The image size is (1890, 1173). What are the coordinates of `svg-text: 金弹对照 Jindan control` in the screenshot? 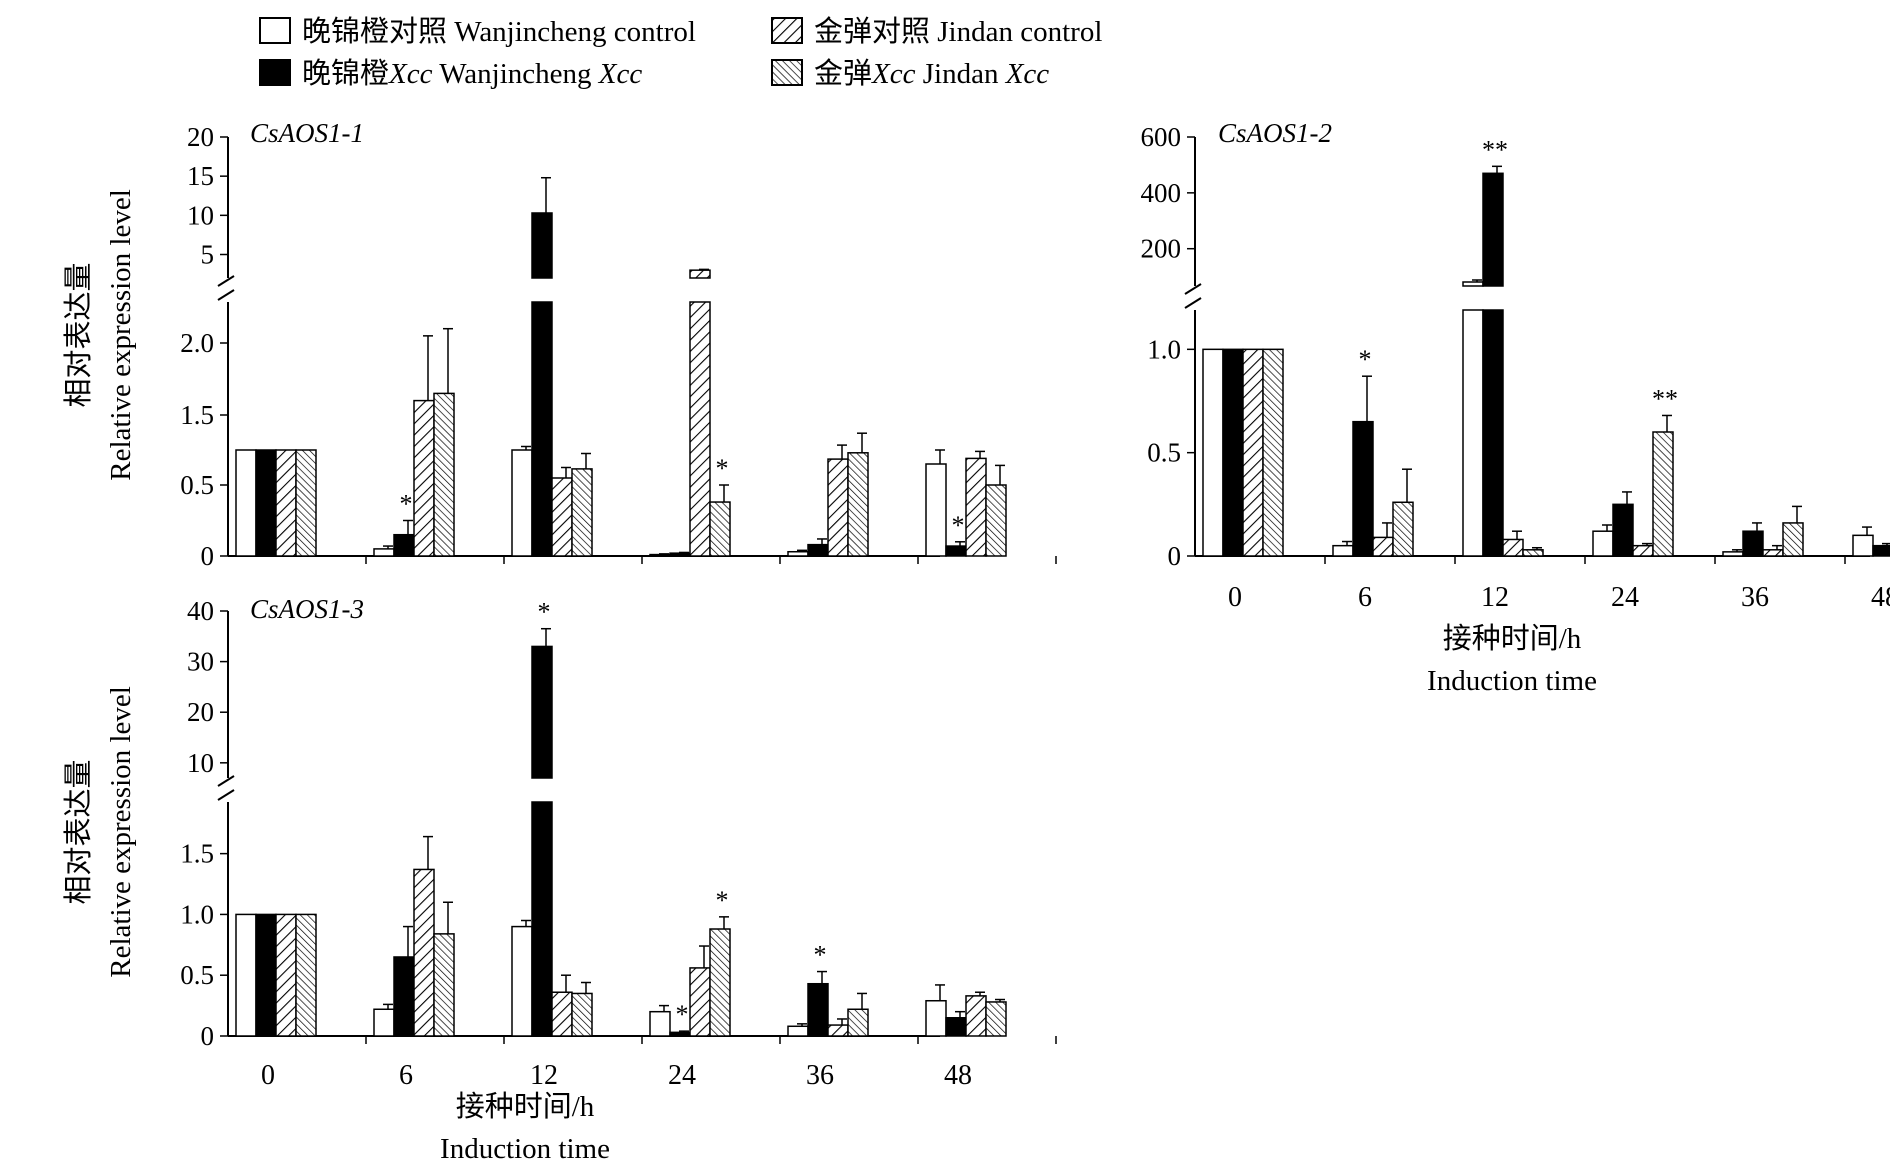 It's located at (958, 31).